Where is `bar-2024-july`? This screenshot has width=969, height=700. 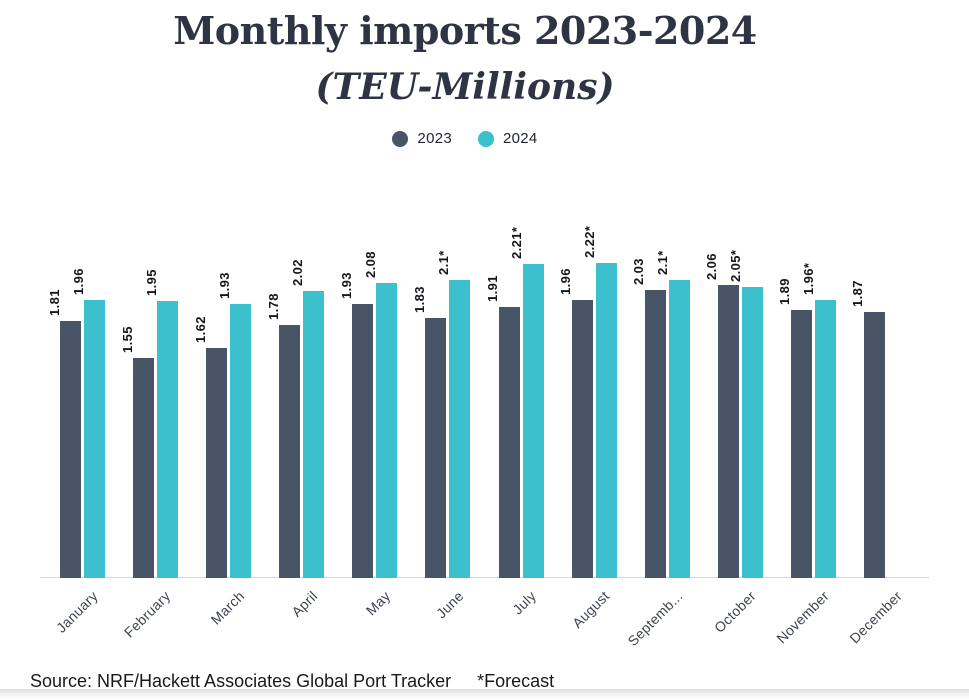 bar-2024-july is located at coordinates (533, 421).